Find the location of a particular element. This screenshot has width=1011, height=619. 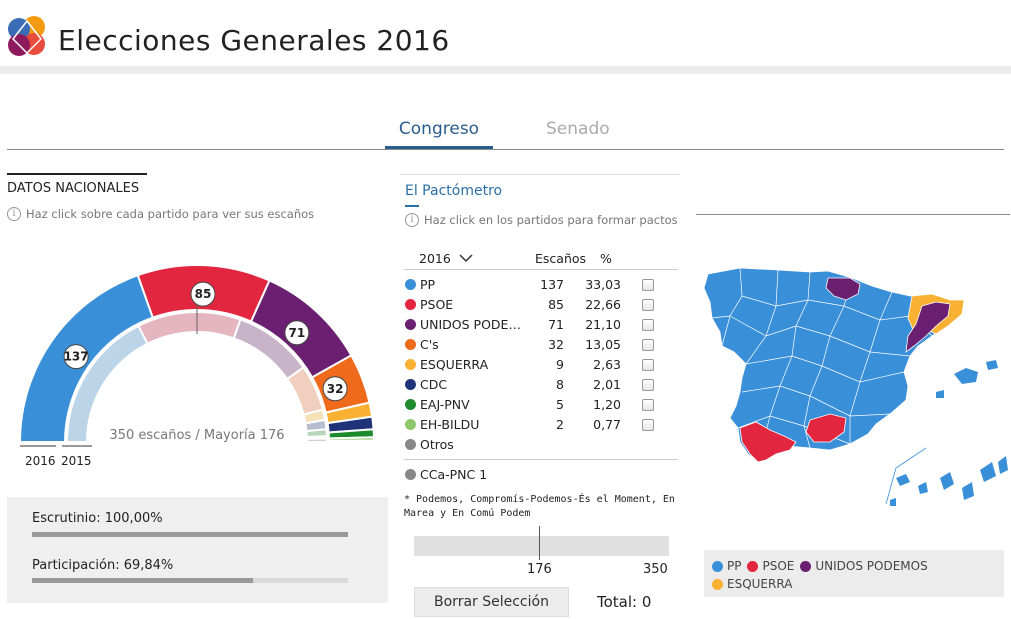

escrutinio-bar is located at coordinates (190, 534).